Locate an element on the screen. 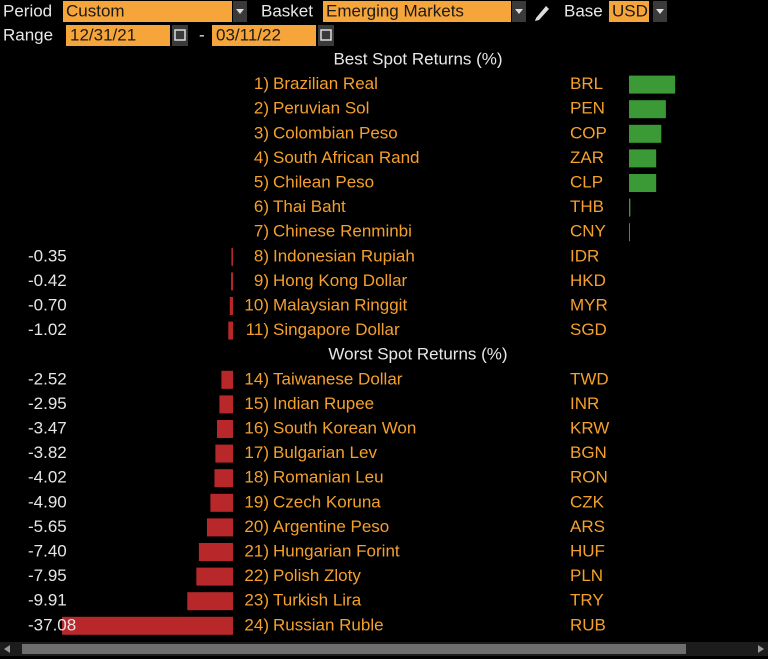  rank: 8) is located at coordinates (261, 255).